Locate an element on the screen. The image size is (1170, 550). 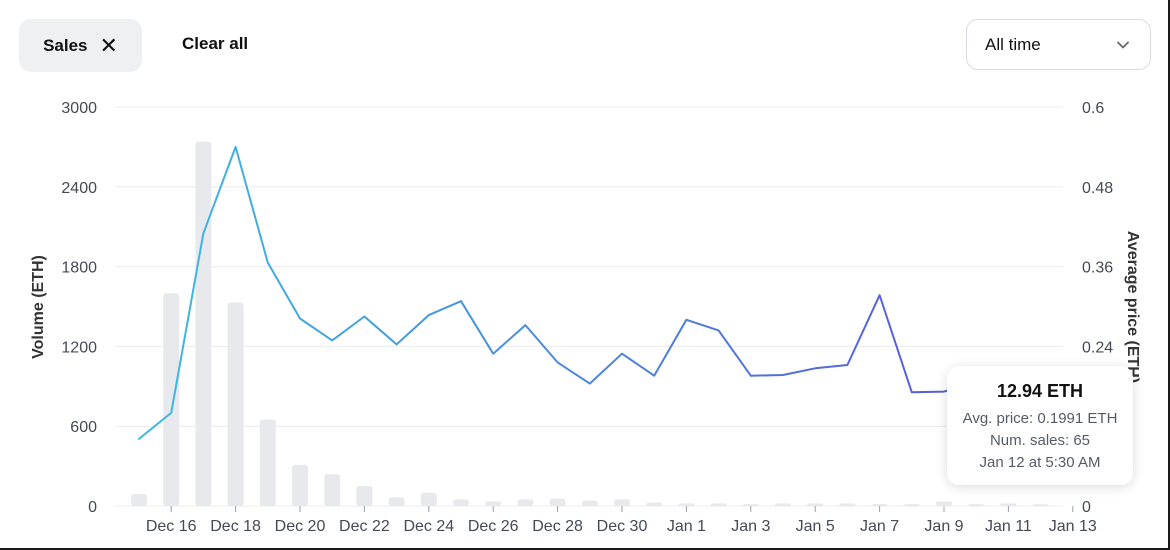
y2-tick-label: 0.36 is located at coordinates (1097, 268).